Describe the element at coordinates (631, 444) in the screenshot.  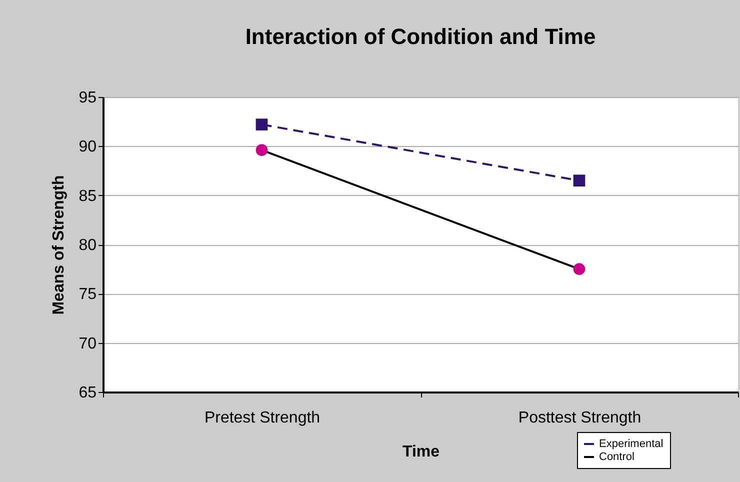
I see `legend-label: Experimental` at that location.